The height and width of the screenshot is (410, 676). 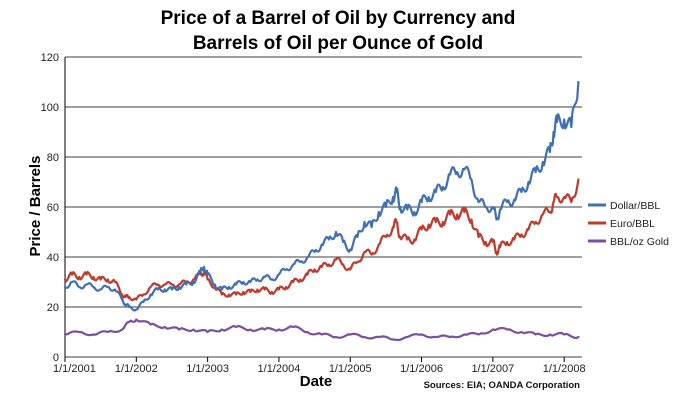 I want to click on y-tick-label: 100, so click(x=50, y=108).